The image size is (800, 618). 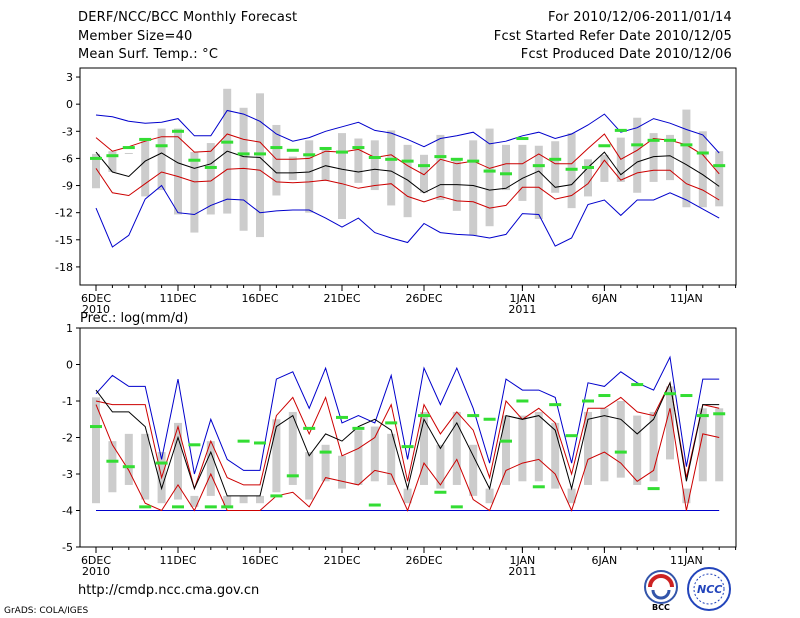 What do you see at coordinates (148, 54) in the screenshot?
I see `variable-label: Mean Surf. Temp.: °C` at bounding box center [148, 54].